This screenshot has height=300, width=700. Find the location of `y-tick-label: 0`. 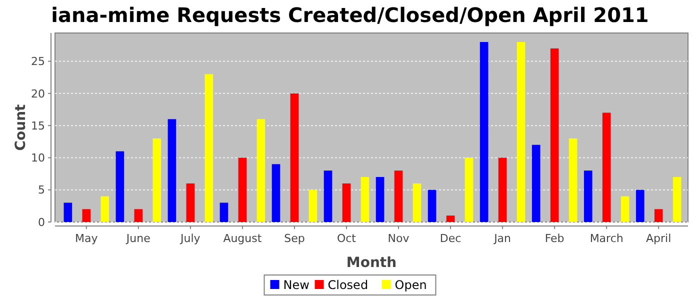

y-tick-label: 0 is located at coordinates (41, 222).